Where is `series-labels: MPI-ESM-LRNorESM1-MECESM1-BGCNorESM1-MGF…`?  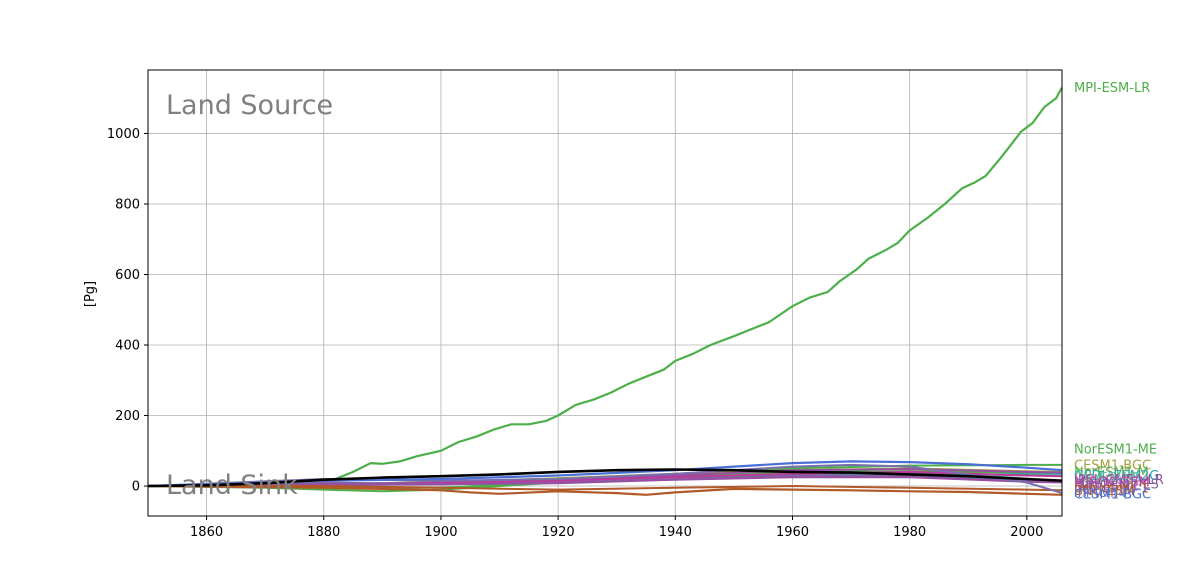
series-labels: MPI-ESM-LRNorESM1-MECESM1-BGCNorESM1-MGF… is located at coordinates (1119, 291).